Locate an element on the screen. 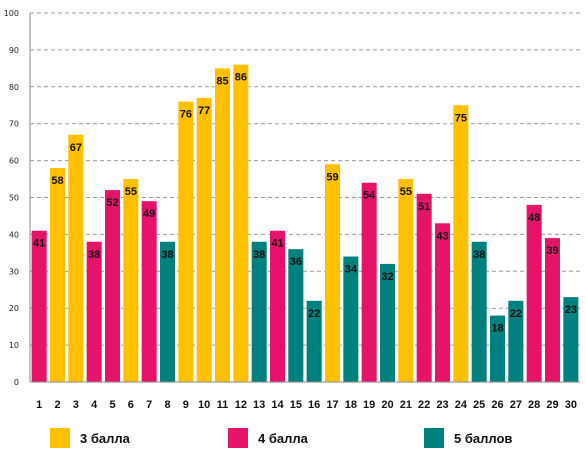 This screenshot has width=586, height=460. x-tick-label: 30 is located at coordinates (571, 405).